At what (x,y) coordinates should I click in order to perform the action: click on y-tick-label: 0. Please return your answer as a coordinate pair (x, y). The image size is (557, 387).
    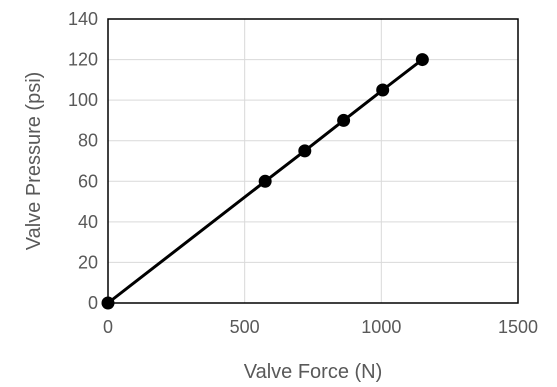
    Looking at the image, I should click on (93, 303).